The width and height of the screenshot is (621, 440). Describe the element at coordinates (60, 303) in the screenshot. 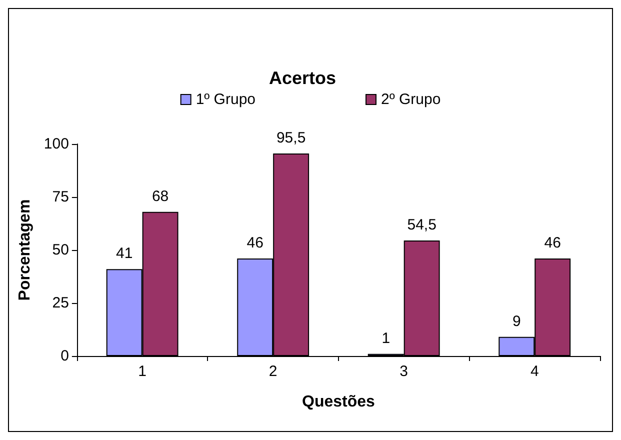

I see `y-tick-label: 25` at that location.